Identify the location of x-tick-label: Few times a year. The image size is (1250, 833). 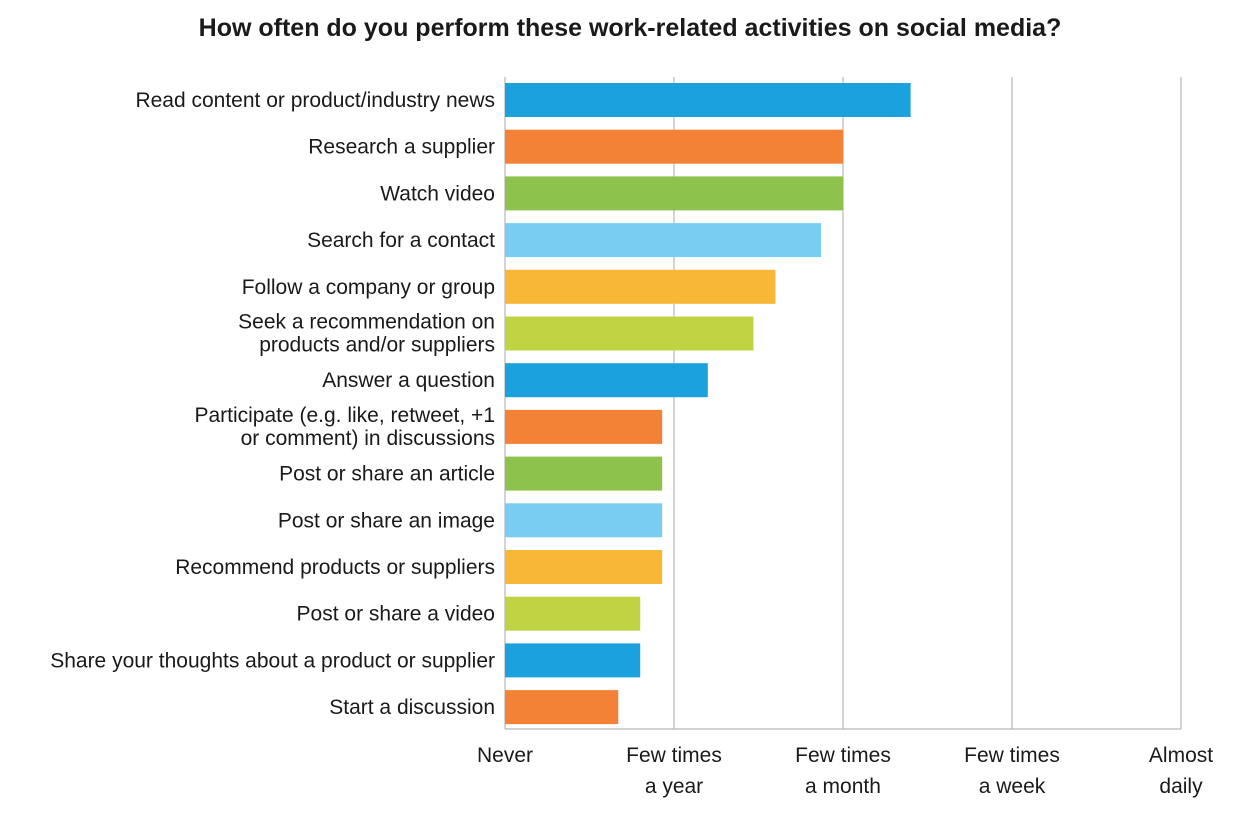
(674, 771).